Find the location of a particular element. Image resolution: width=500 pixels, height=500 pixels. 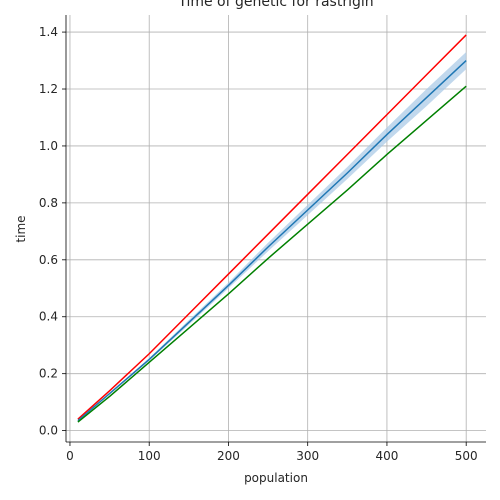

x-tick-label: 300 is located at coordinates (307, 456).